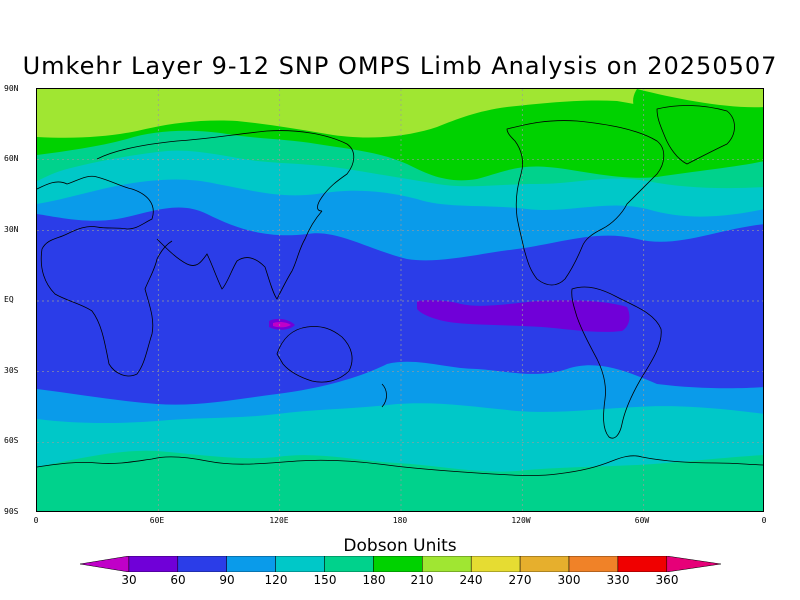  Describe the element at coordinates (11, 229) in the screenshot. I see `lat-tick-30n: 30N` at that location.